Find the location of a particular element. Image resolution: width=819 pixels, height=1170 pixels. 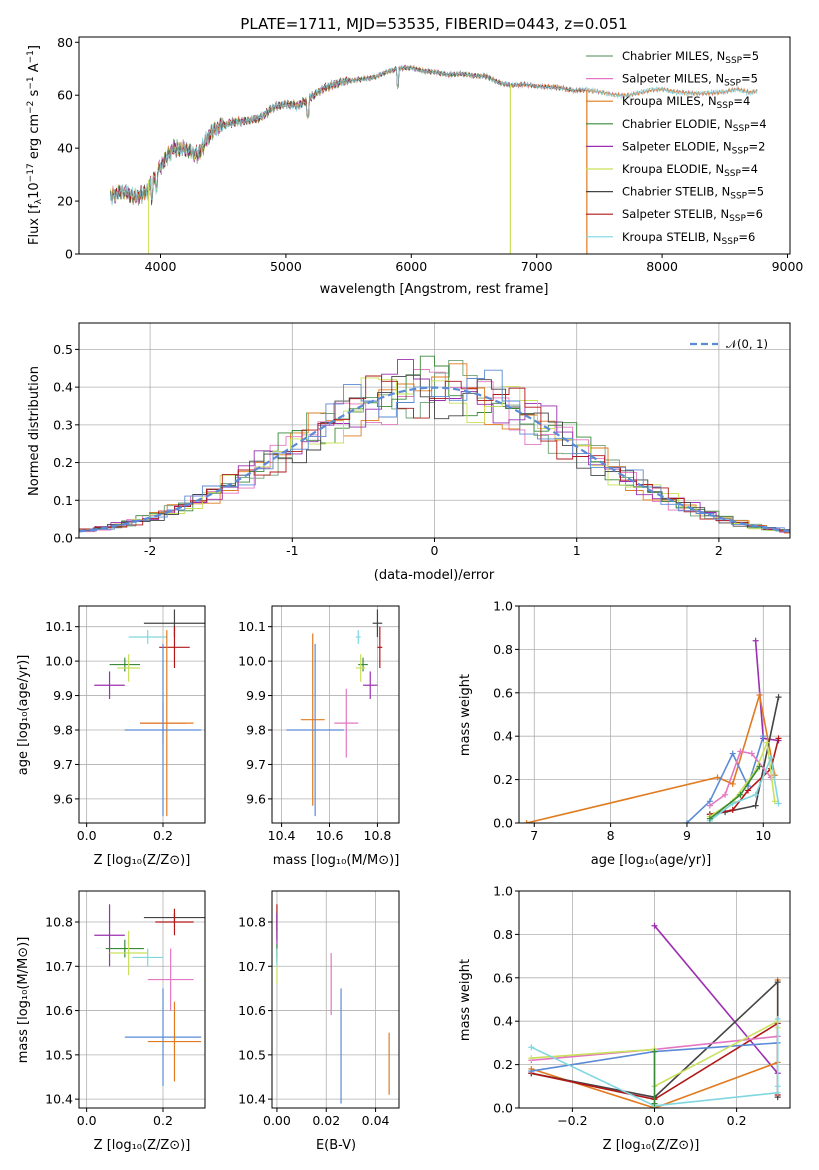

legend-label: Kroupa ELODIE, NSSP=4 is located at coordinates (690, 170).